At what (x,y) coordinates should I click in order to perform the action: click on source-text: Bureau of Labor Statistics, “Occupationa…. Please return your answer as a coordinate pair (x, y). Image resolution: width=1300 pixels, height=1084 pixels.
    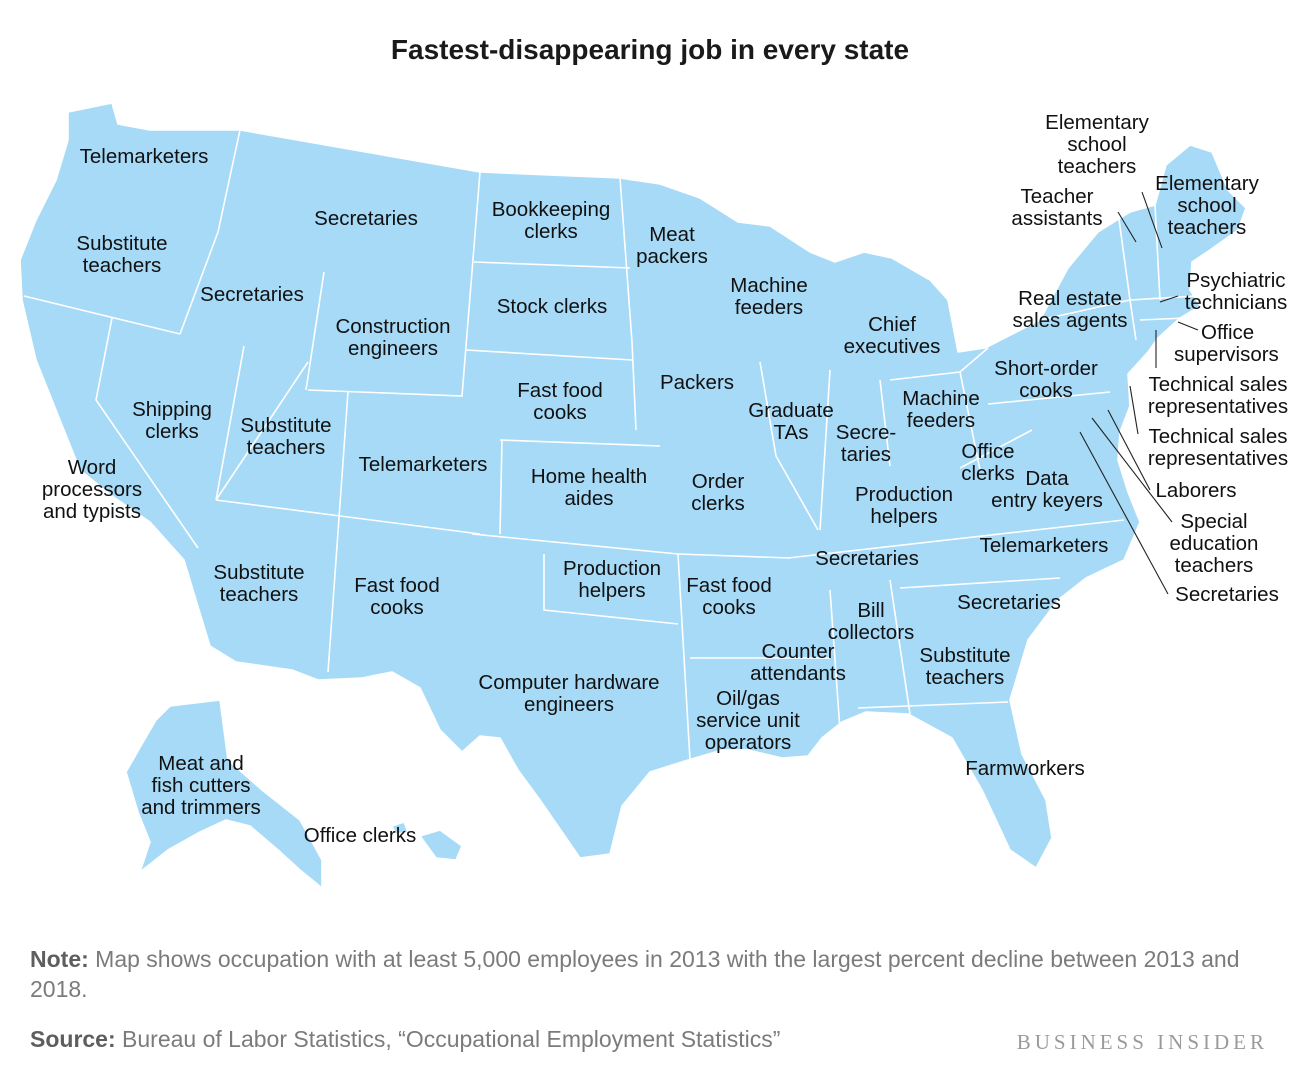
    Looking at the image, I should click on (451, 1039).